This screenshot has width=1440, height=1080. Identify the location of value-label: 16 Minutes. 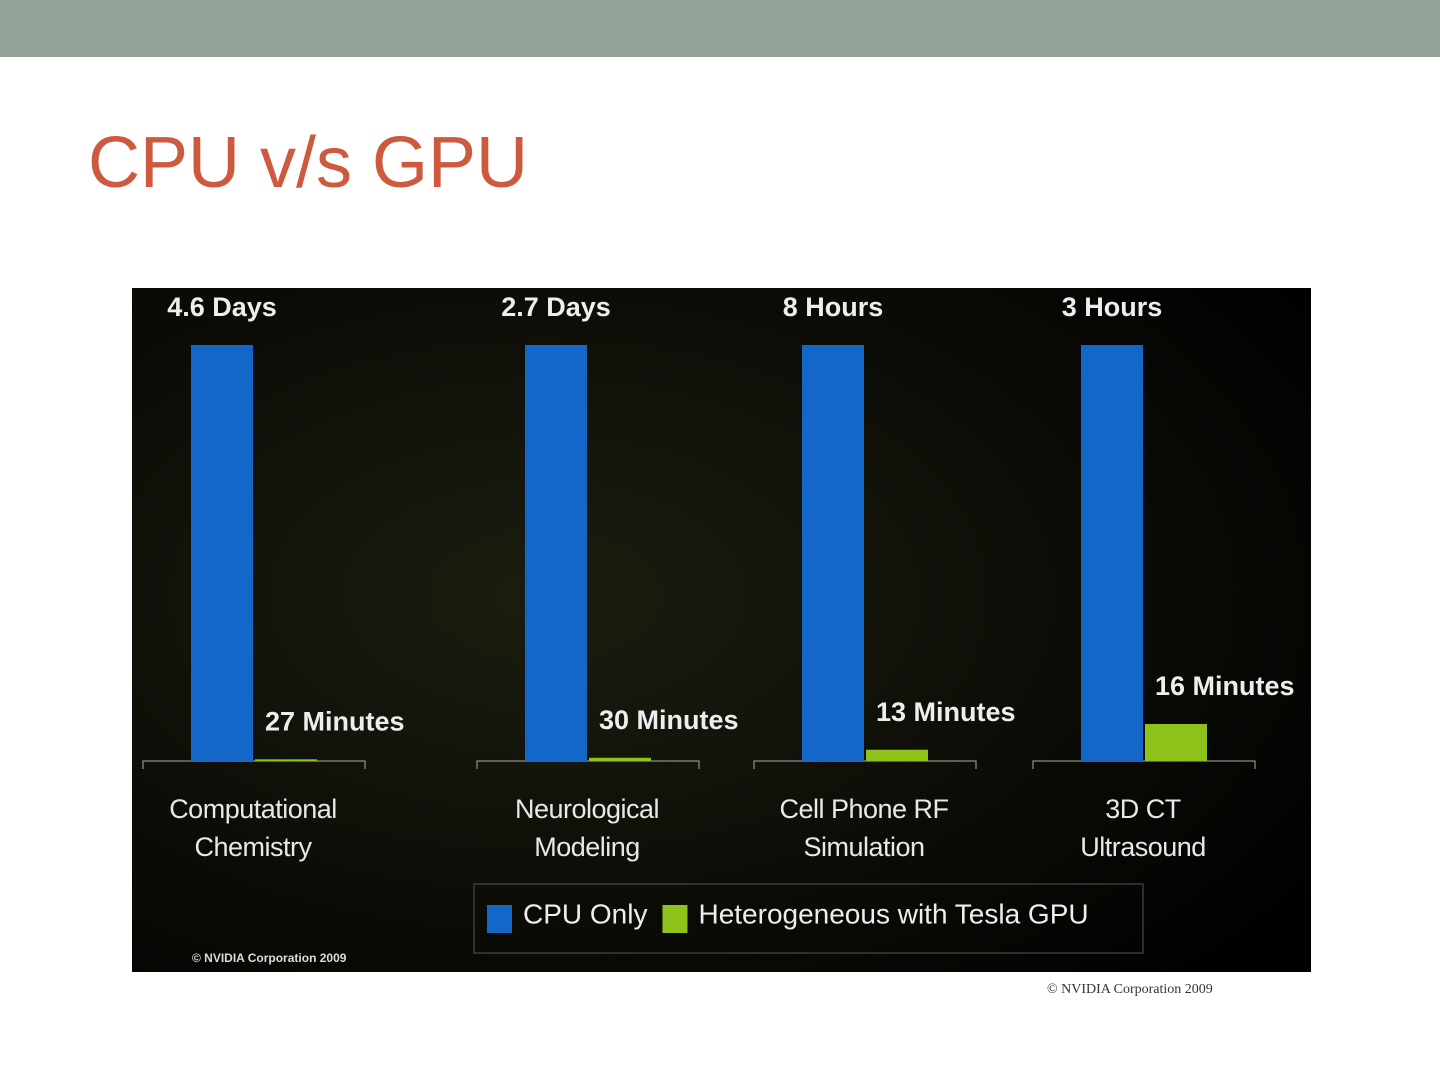
(1225, 686).